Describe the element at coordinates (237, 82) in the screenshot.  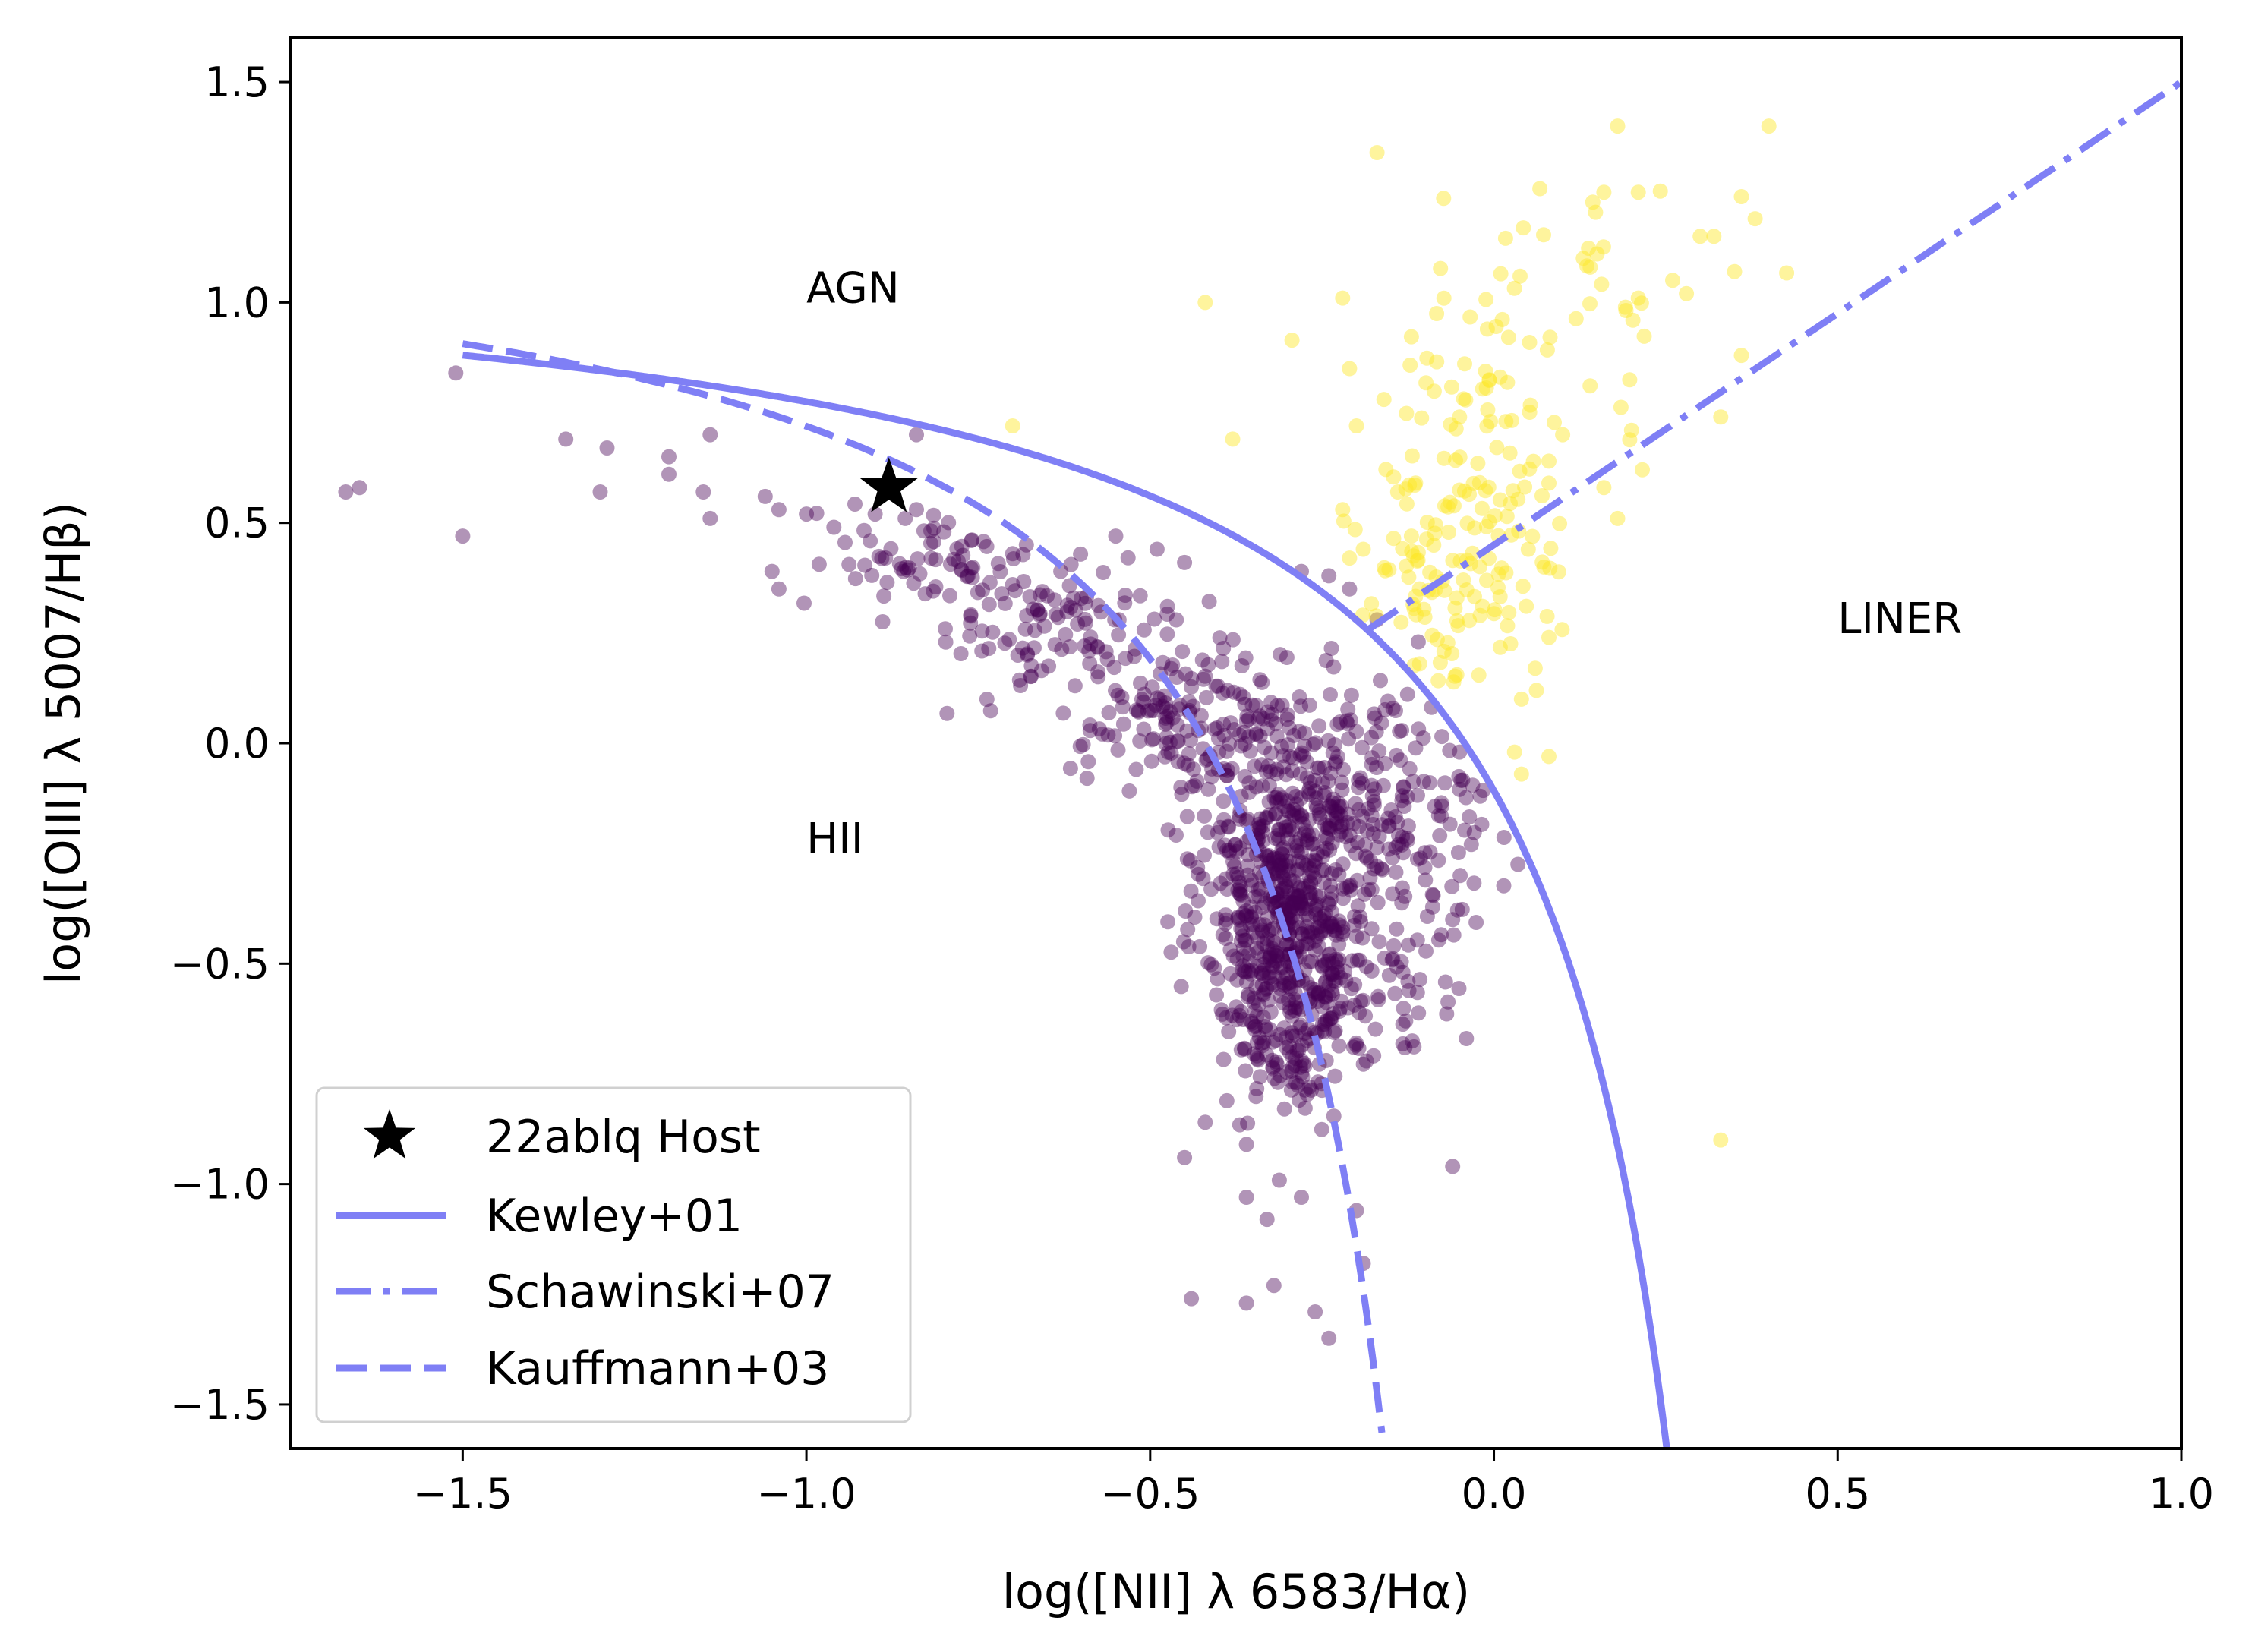
I see `y-tick-label: 1.5` at that location.